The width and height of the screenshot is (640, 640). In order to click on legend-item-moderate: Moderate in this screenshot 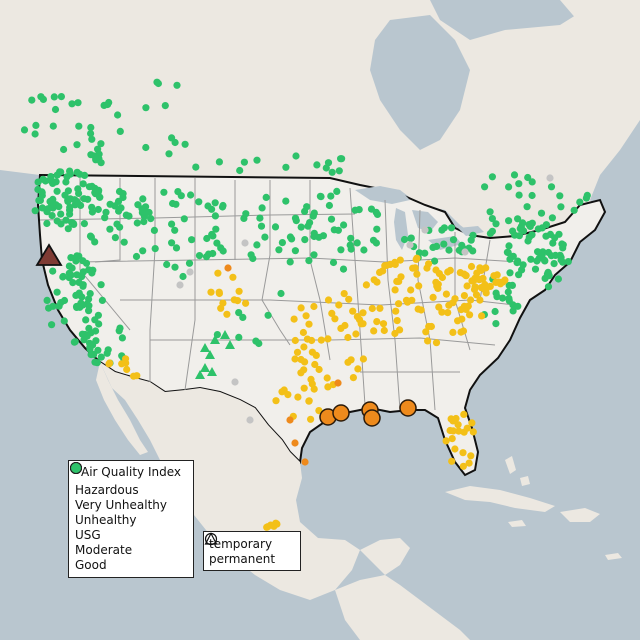, I will do `click(128, 509)`.